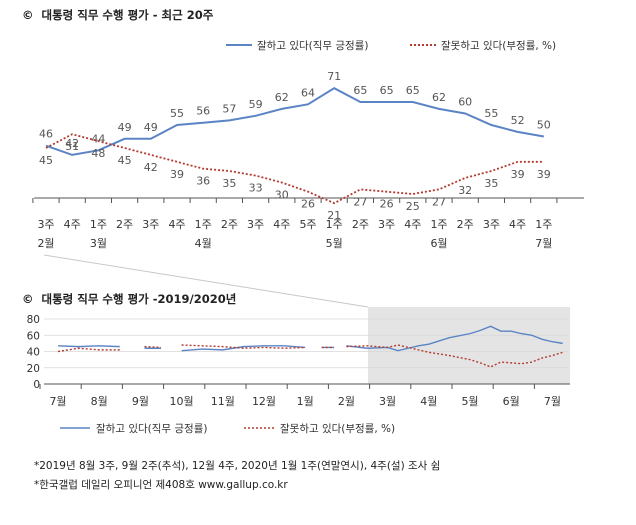  I want to click on data-label-disapprove: 25, so click(413, 206).